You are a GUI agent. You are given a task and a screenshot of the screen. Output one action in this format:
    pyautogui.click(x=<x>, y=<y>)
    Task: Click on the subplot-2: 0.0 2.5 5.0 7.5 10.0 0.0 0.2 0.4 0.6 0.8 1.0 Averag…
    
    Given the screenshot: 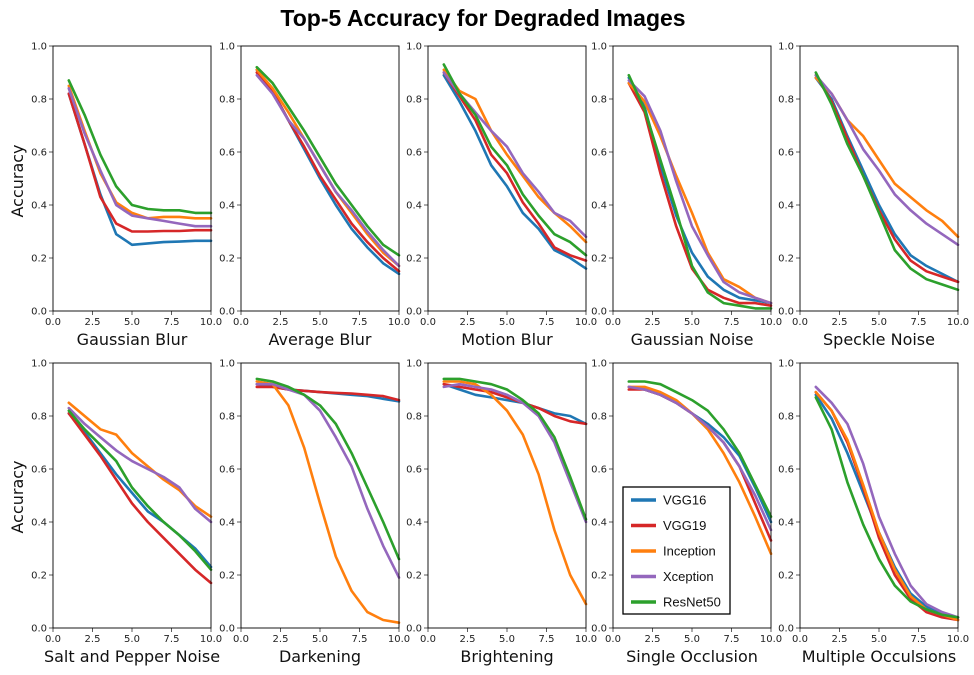 What is the action you would take?
    pyautogui.click(x=314, y=196)
    